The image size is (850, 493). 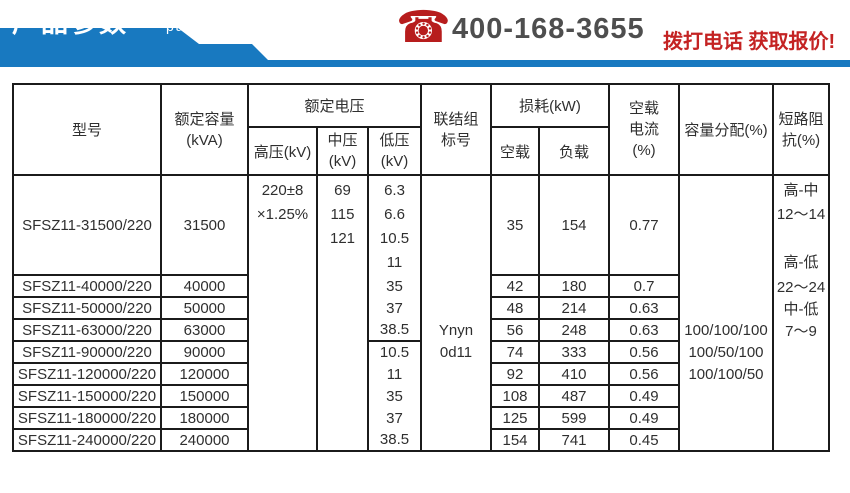 What do you see at coordinates (204, 286) in the screenshot?
I see `capacity-cell: 40000` at bounding box center [204, 286].